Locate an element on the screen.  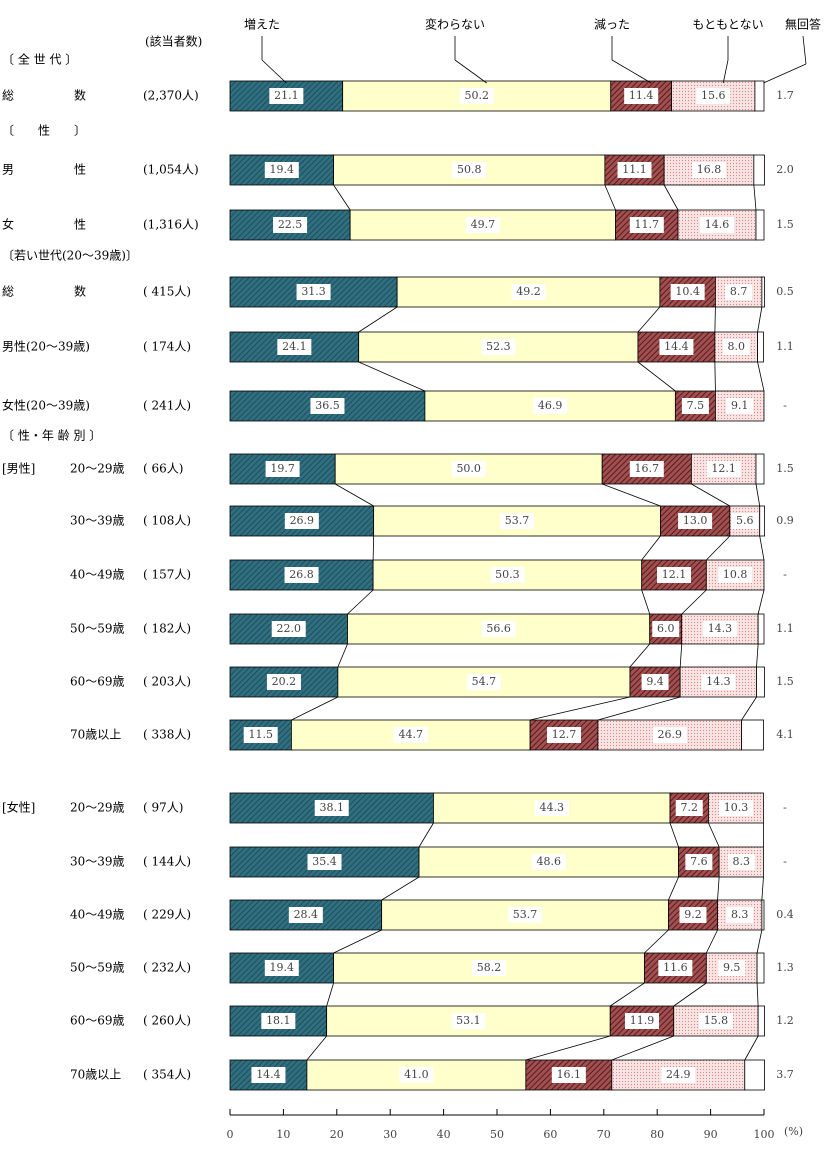
row-count: ( 232人) is located at coordinates (167, 968).